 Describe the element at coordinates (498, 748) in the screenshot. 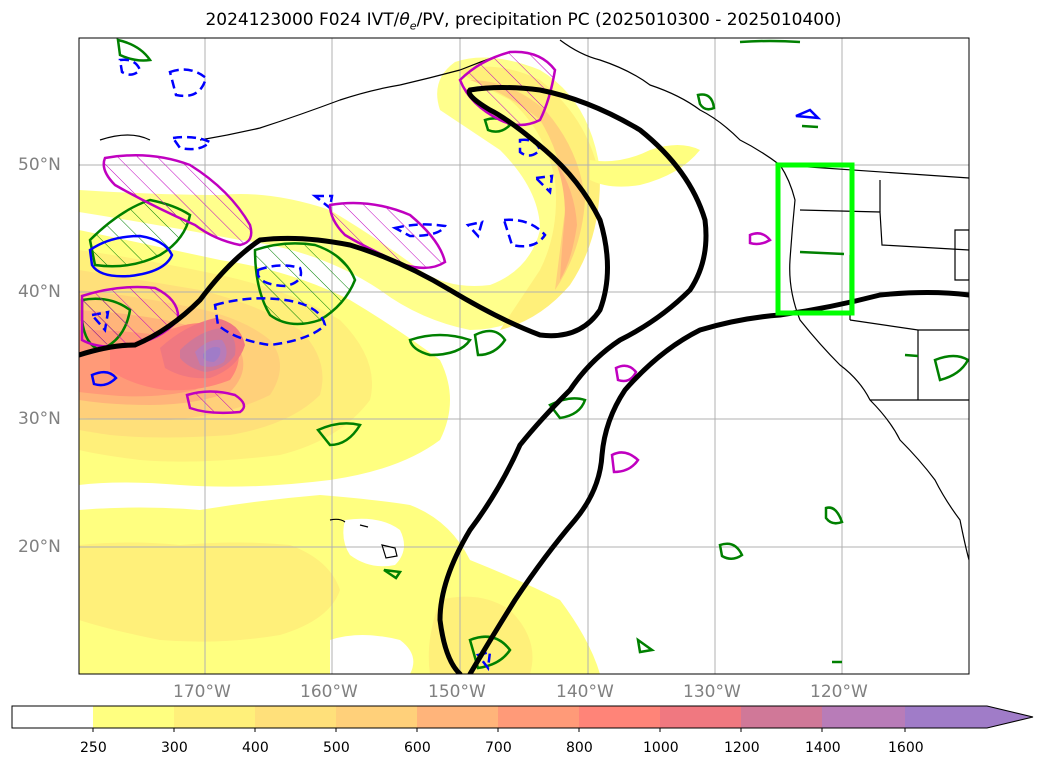

I see `cbar-tick-700: 700` at that location.